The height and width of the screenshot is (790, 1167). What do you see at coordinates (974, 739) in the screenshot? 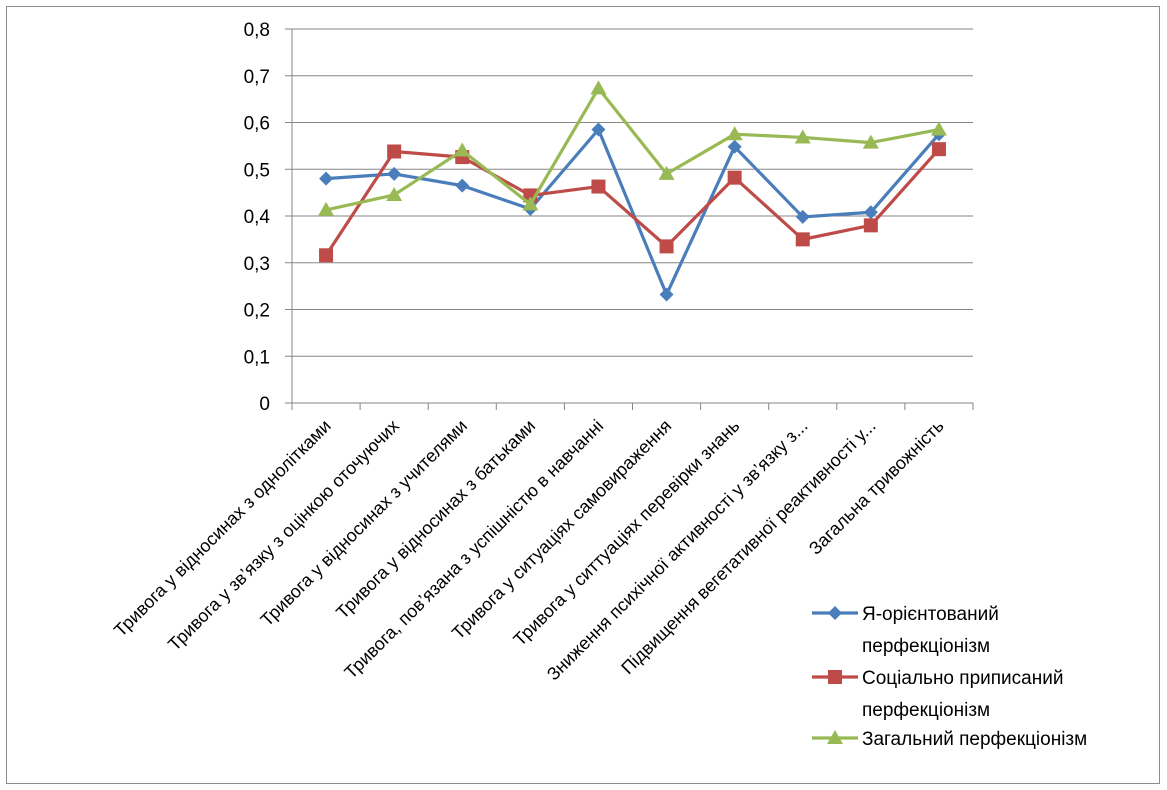
I see `legend-label-3: Загальний перфекціонізм` at bounding box center [974, 739].